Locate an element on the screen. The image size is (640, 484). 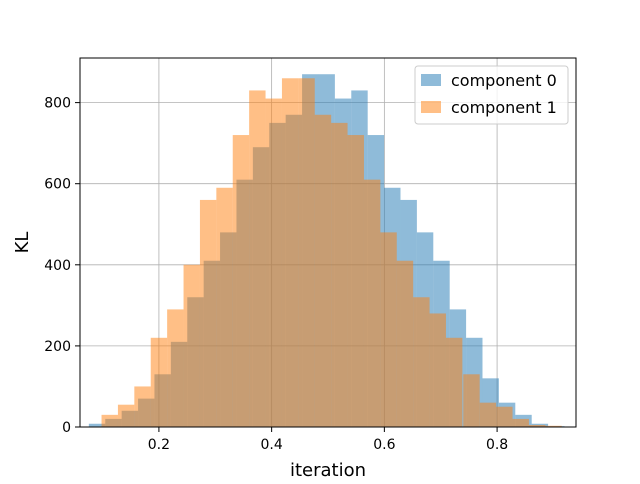
y-tick-label: 200 is located at coordinates (57, 347).